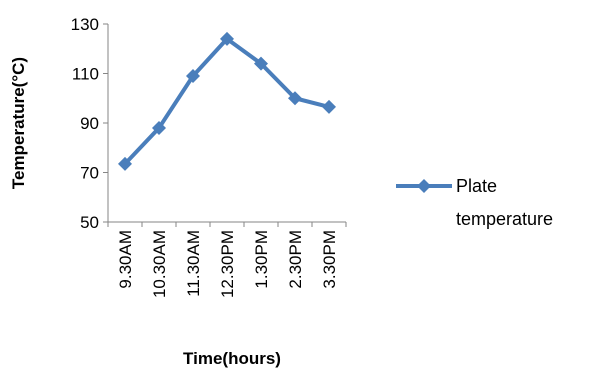 The width and height of the screenshot is (596, 373). I want to click on x-tick-label: 9.30AM, so click(125, 259).